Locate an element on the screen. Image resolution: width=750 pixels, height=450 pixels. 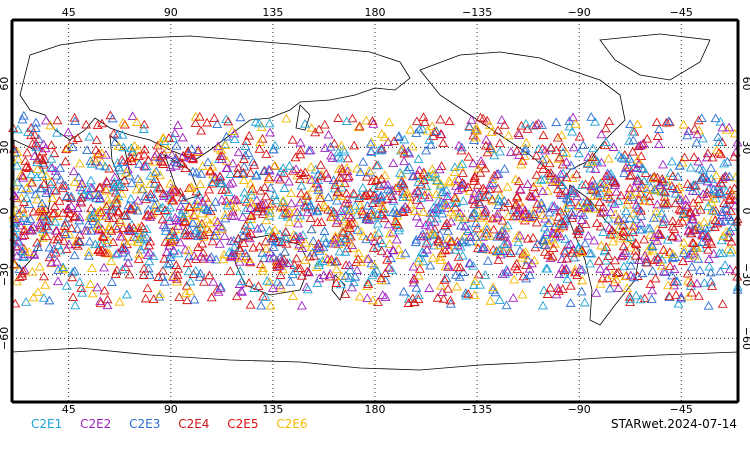
top-tick-label: 135 is located at coordinates (272, 12).